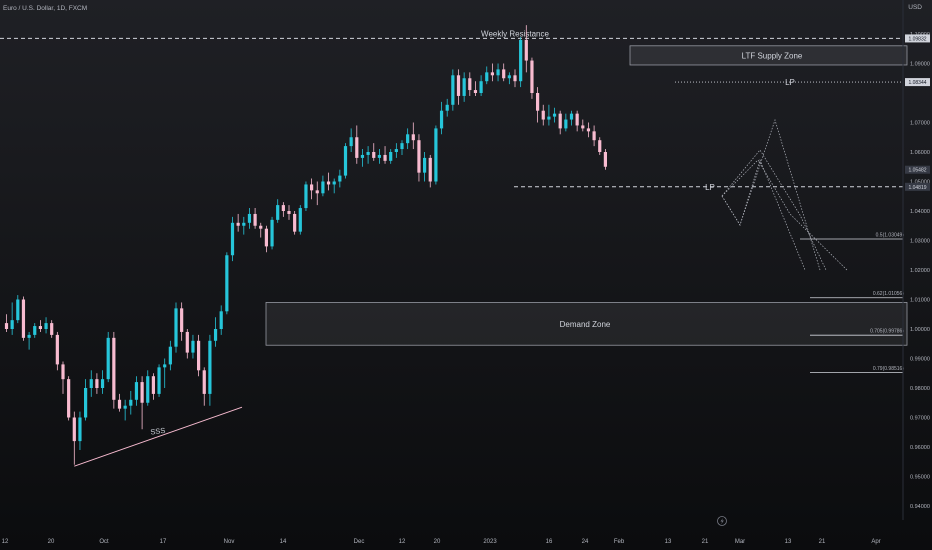  I want to click on supply-zone, so click(768, 55).